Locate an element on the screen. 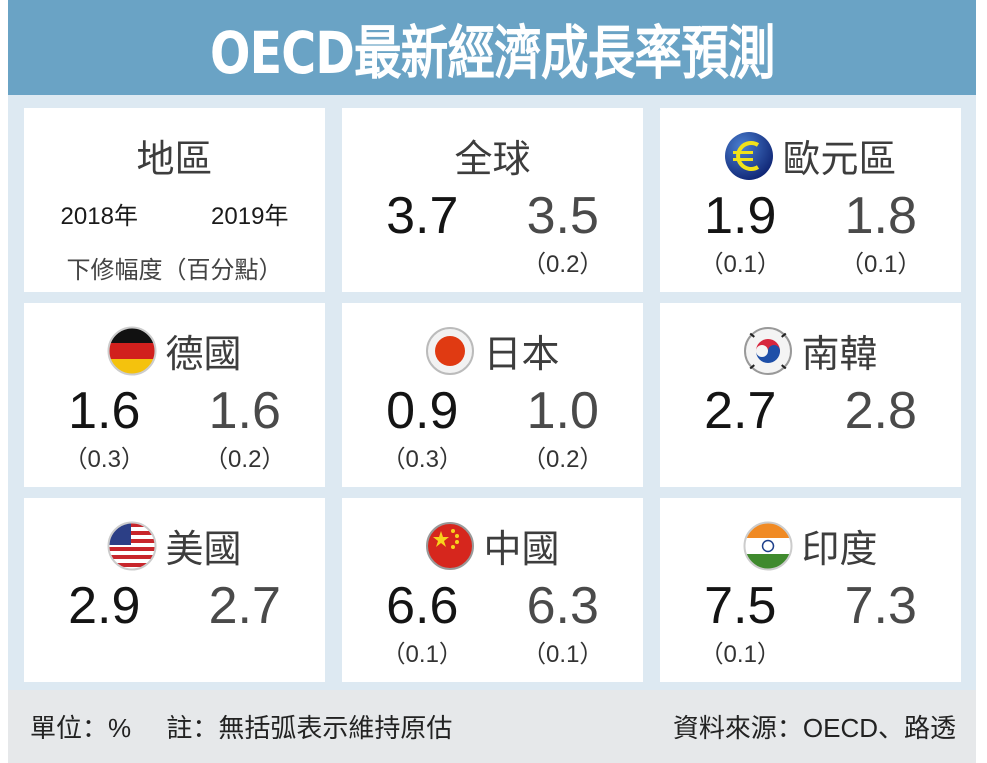 This screenshot has height=763, width=987. legend-cell: 地區 2018年 2019年 下修幅度（百分點） is located at coordinates (174, 200).